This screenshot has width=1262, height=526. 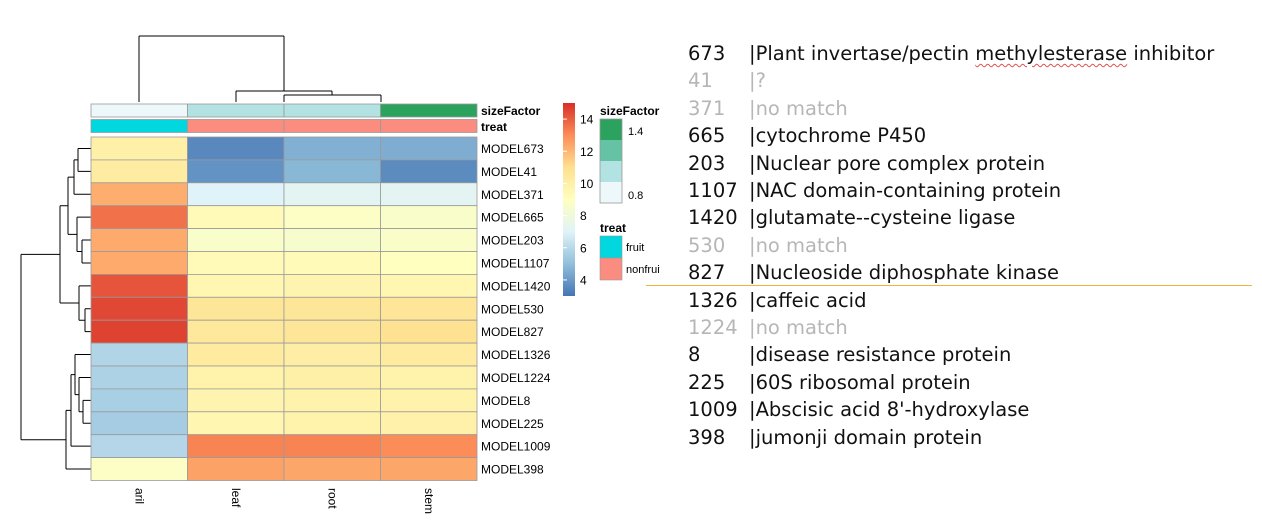 I want to click on annotation-description: |no match, so click(x=798, y=327).